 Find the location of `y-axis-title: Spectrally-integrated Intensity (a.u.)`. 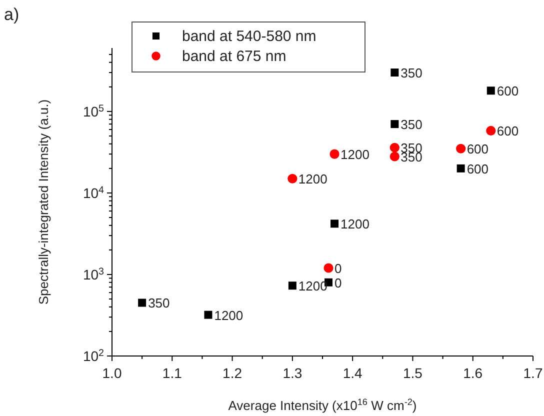

y-axis-title: Spectrally-integrated Intensity (a.u.) is located at coordinates (43, 202).